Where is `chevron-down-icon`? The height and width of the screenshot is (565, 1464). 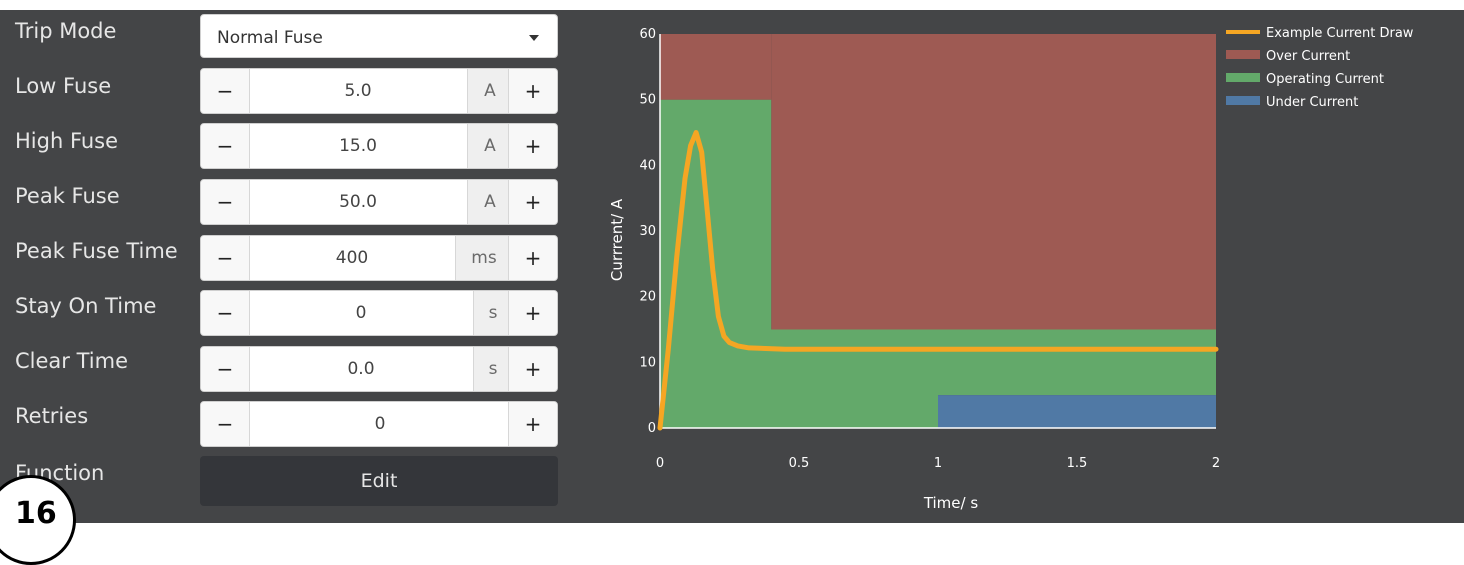 chevron-down-icon is located at coordinates (534, 38).